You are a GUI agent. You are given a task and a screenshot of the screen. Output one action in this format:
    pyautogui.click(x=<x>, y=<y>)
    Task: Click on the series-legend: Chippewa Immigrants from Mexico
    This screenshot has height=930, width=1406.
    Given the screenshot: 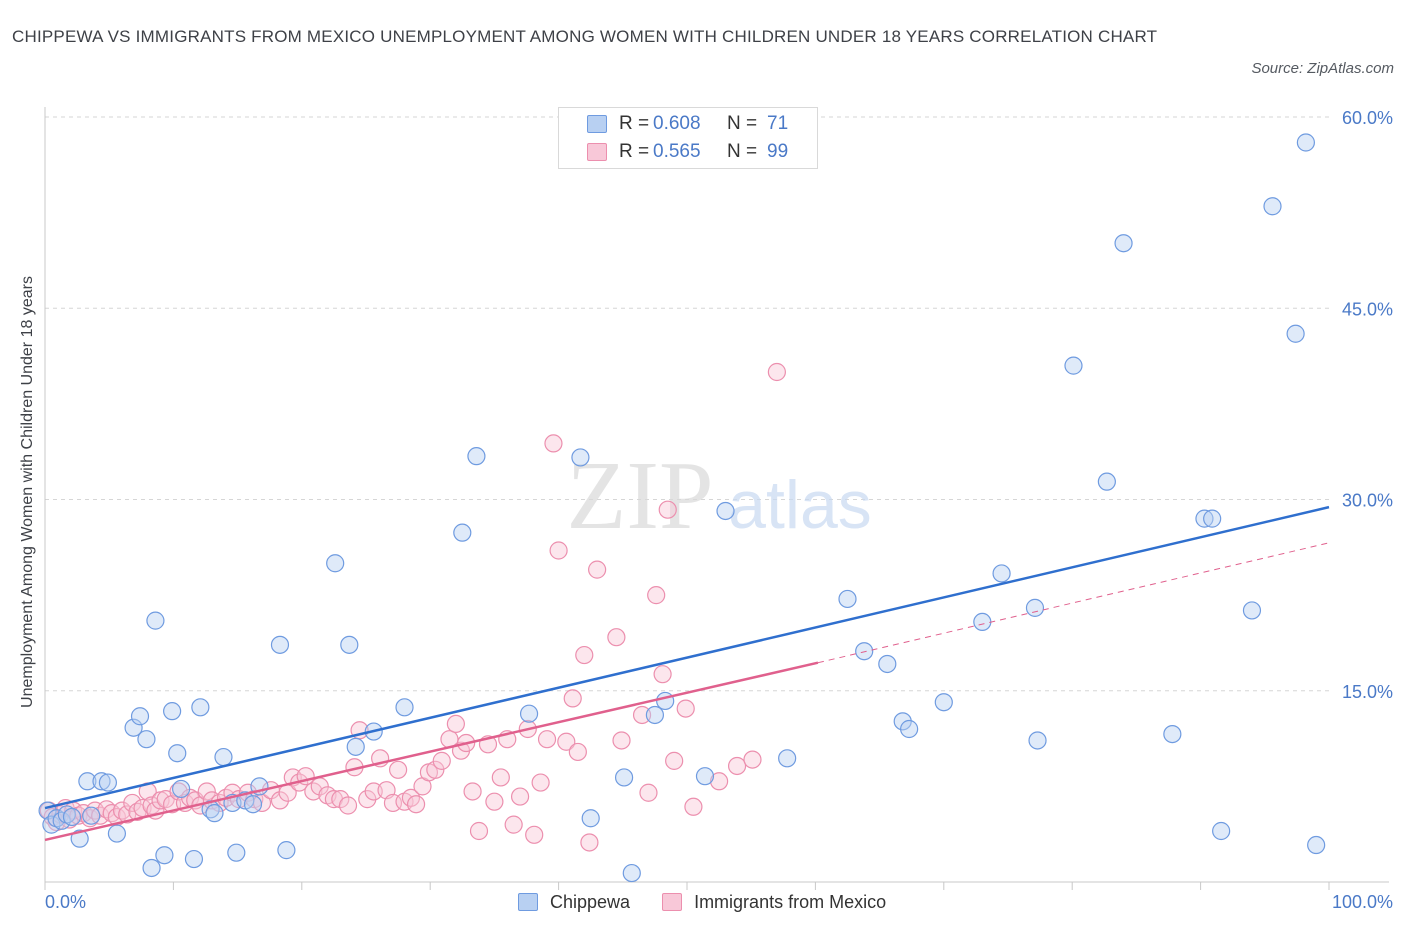 What is the action you would take?
    pyautogui.click(x=718, y=902)
    